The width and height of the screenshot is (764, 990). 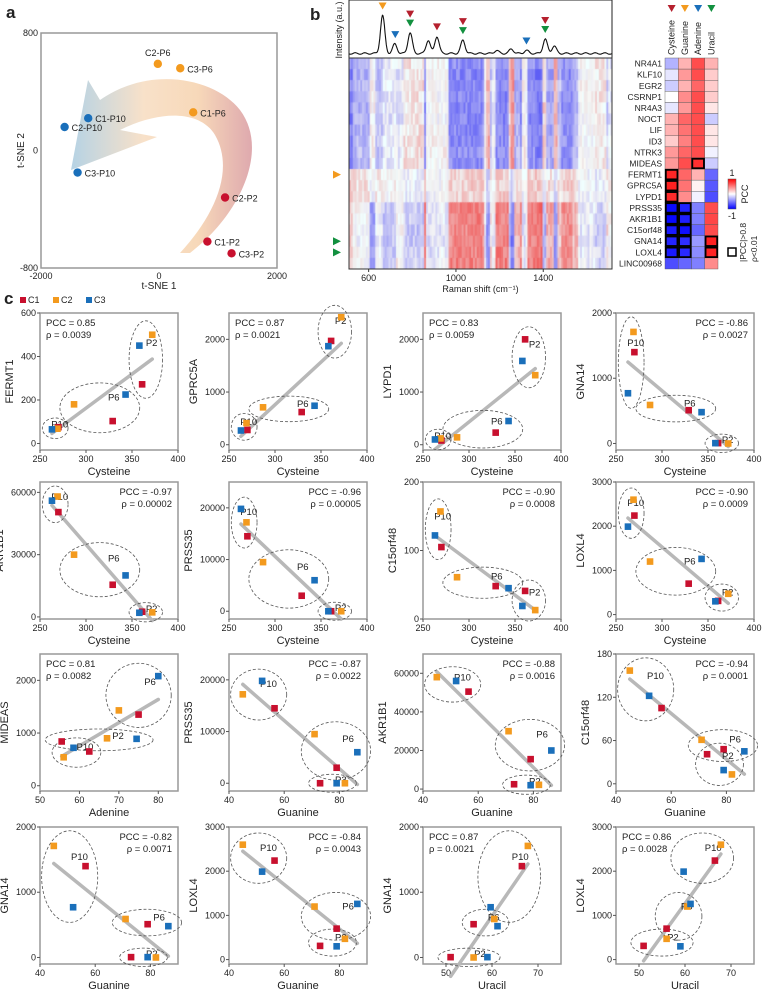 I want to click on spectrum-y-label: Intensity (a.u.), so click(x=339, y=29).